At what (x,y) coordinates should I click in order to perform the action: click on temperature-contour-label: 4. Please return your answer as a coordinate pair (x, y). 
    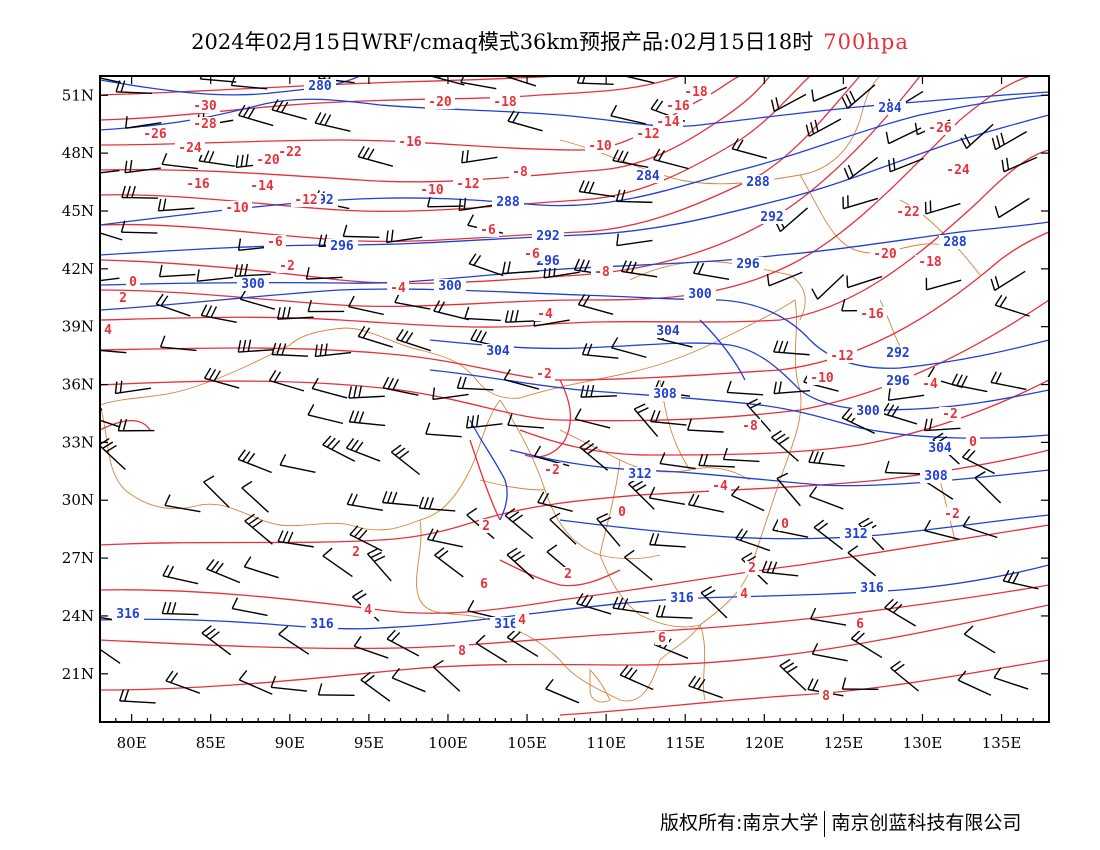
    Looking at the image, I should click on (744, 594).